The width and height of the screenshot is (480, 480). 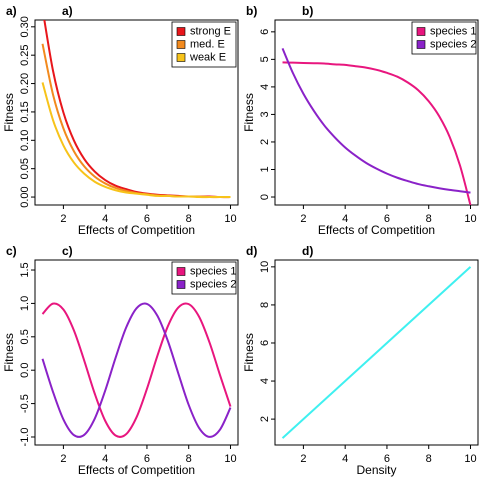 What do you see at coordinates (25, 269) in the screenshot?
I see `y-tick-label: 1.5` at bounding box center [25, 269].